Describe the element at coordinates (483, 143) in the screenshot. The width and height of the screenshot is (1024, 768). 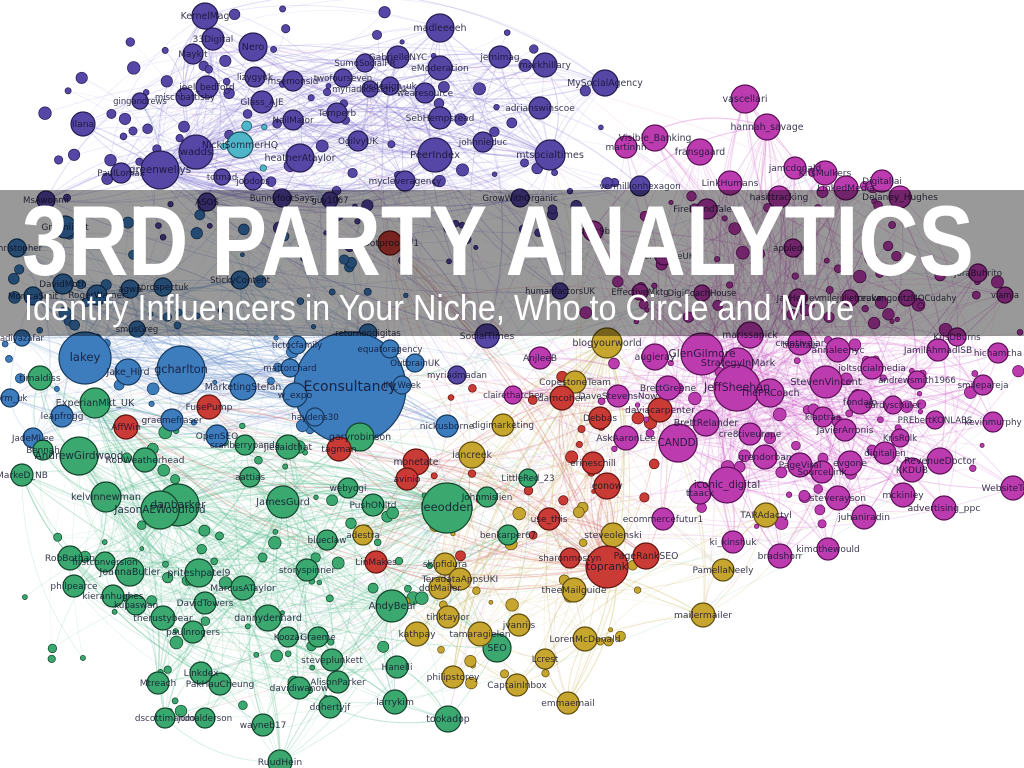
I see `graph-node-label: johnnieduc` at that location.